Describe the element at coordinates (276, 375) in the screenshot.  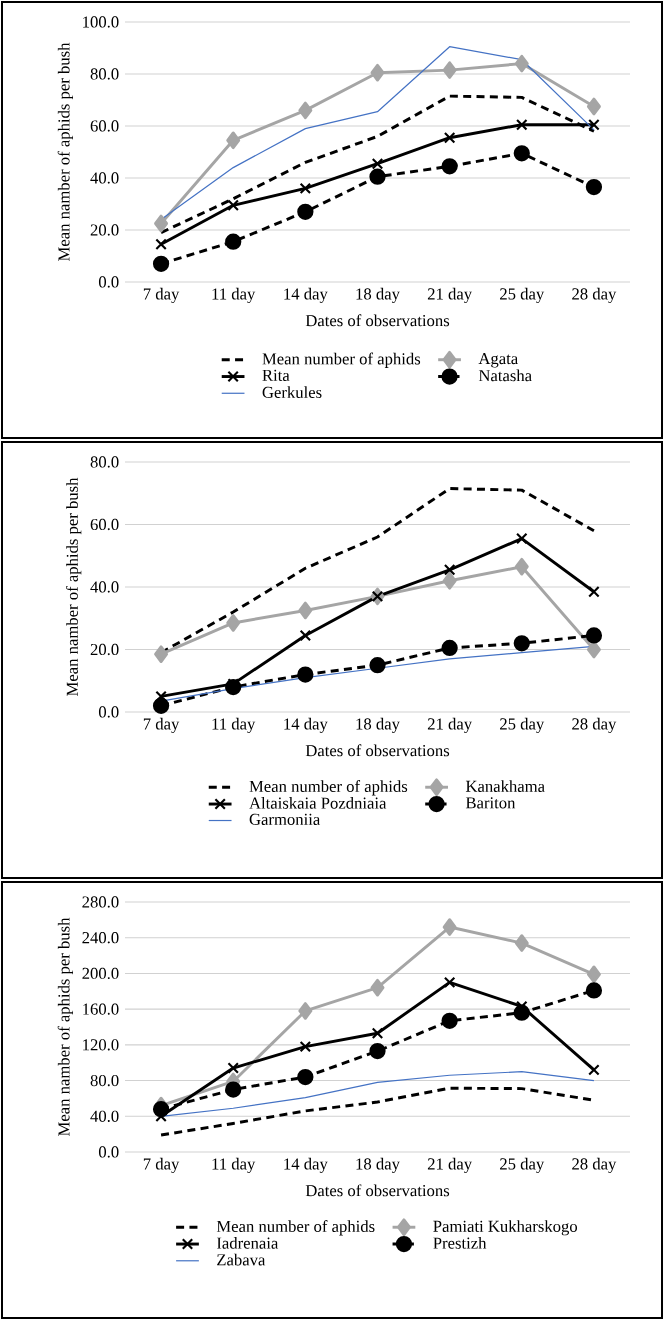
I see `legend-label: Rita` at that location.